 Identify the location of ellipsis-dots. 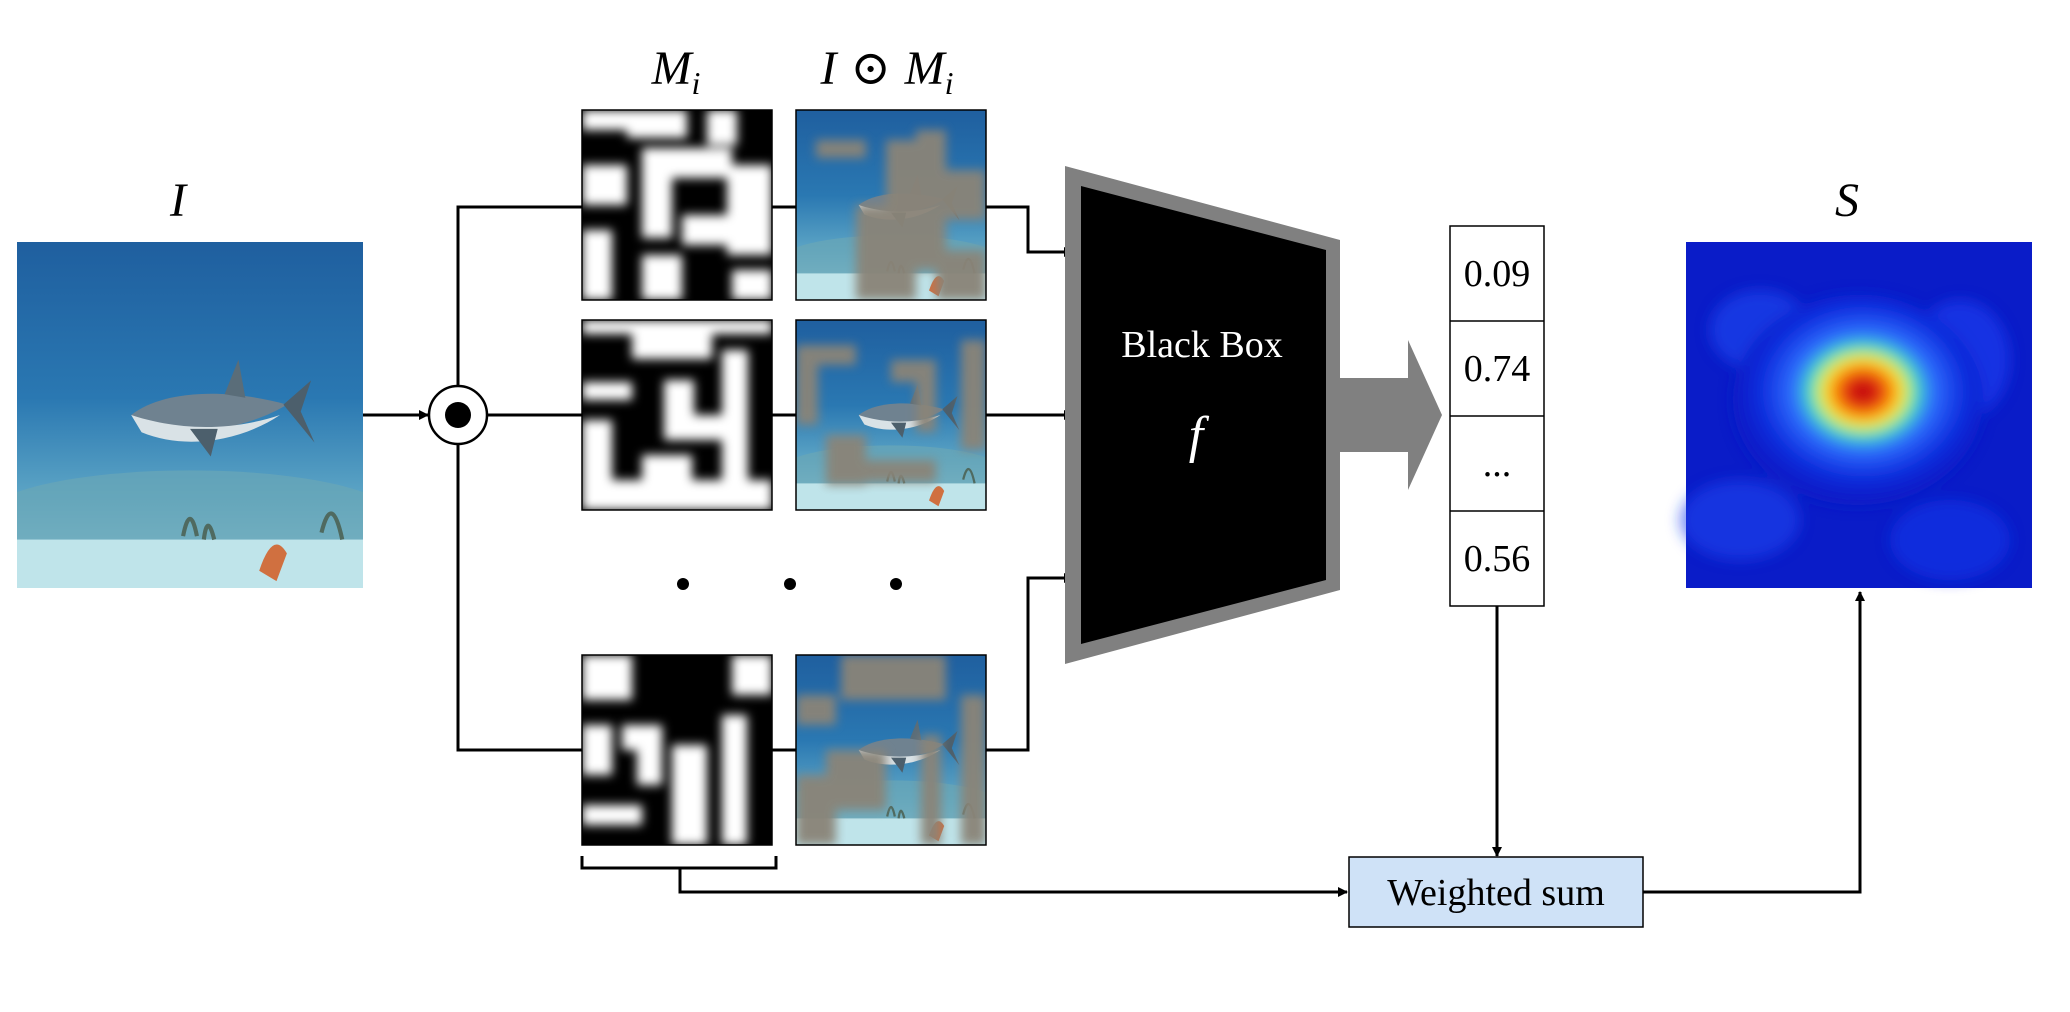
(789, 584).